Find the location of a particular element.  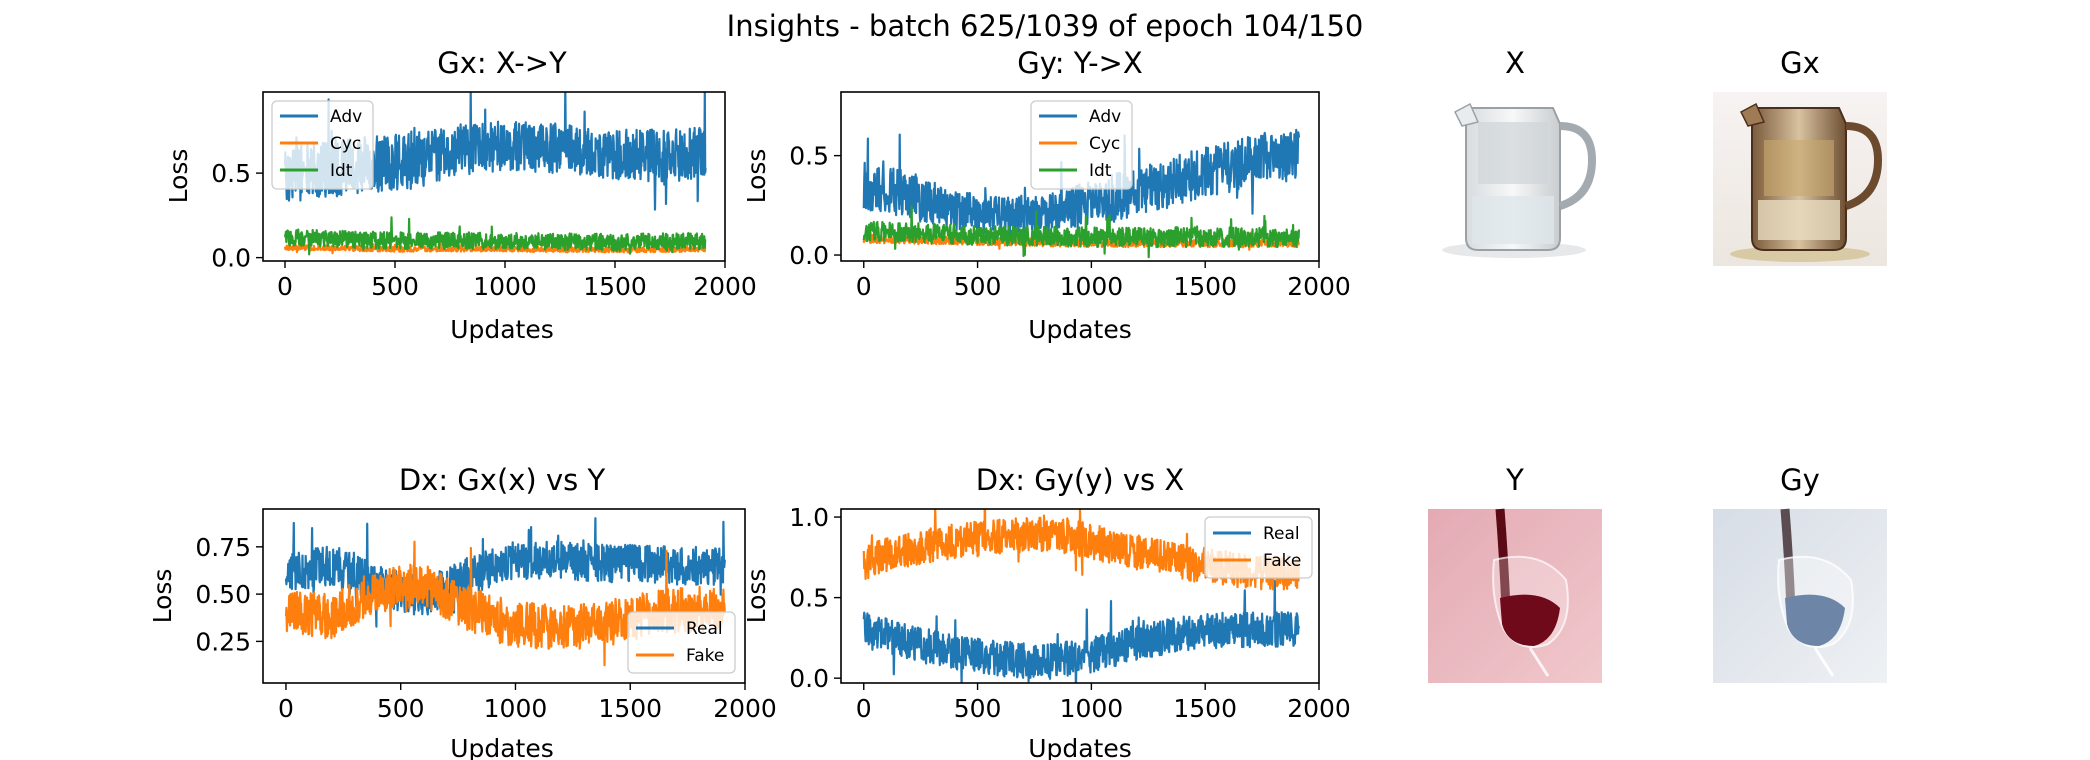

chart-title: Gy: Y->X is located at coordinates (1079, 63).